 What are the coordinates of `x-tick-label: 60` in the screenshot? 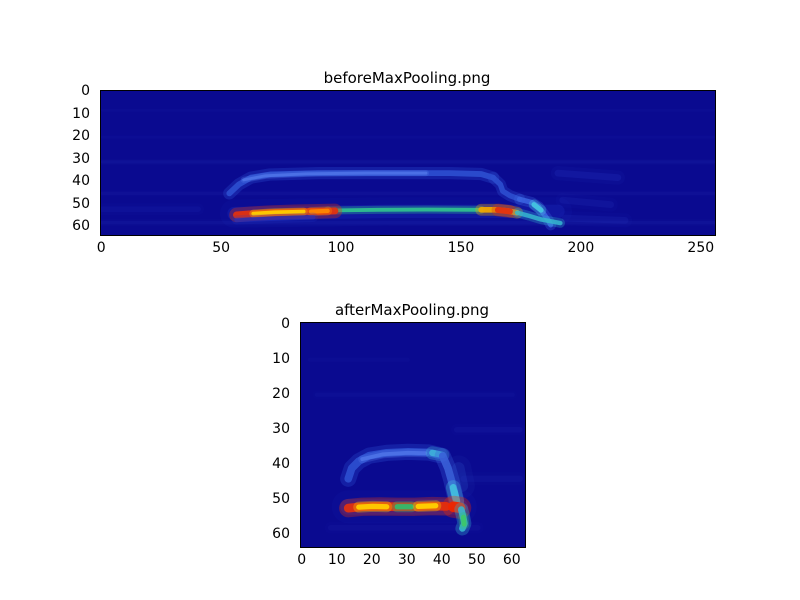 It's located at (511, 560).